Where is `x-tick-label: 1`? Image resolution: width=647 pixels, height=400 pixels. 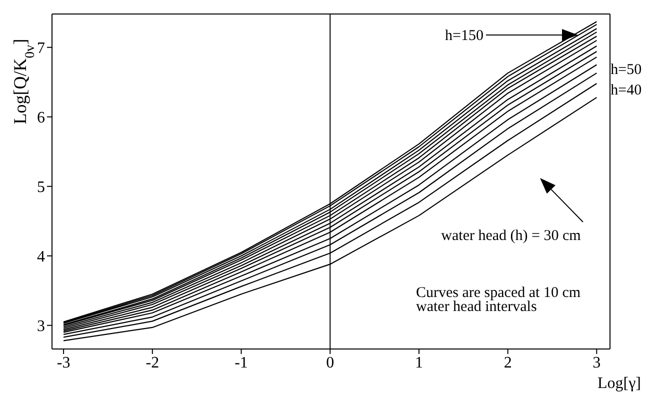
x-tick-label: 1 is located at coordinates (418, 363).